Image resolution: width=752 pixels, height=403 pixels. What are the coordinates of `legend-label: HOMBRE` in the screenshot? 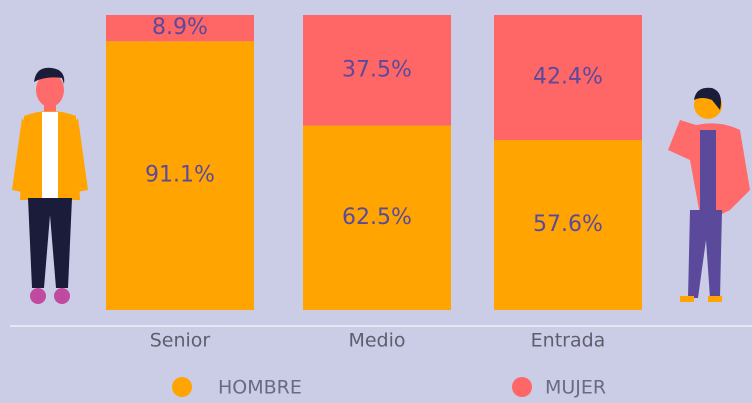 It's located at (260, 388).